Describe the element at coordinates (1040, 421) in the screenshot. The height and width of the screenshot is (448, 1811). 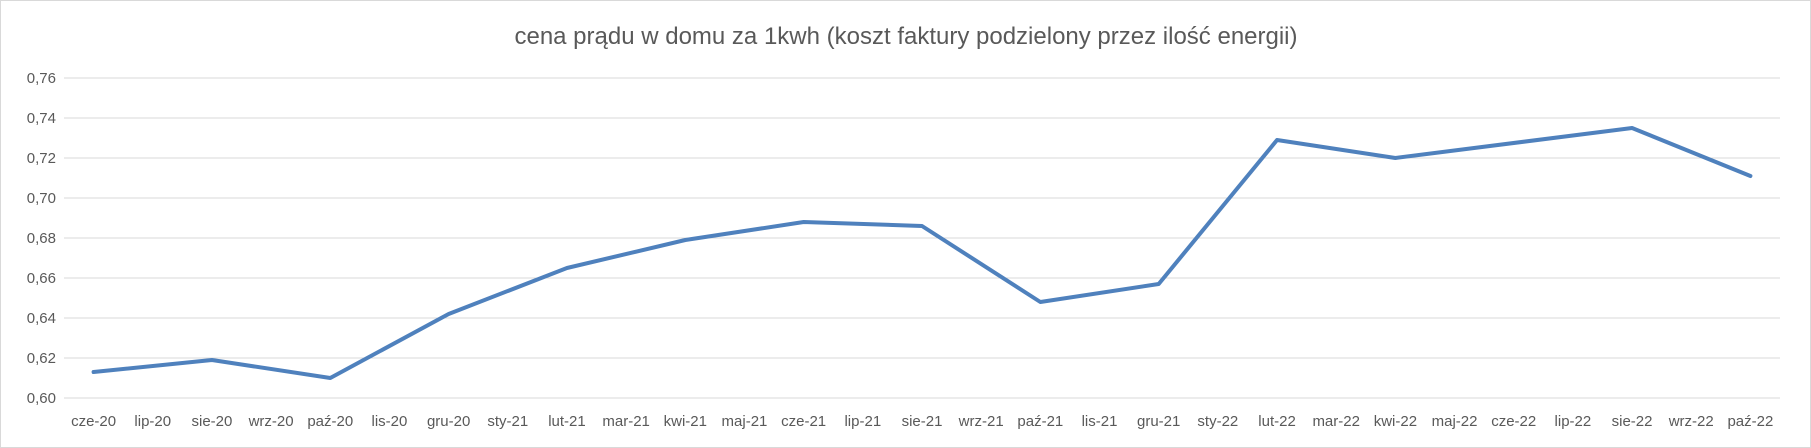
I see `x-tick-label: paź-21` at that location.